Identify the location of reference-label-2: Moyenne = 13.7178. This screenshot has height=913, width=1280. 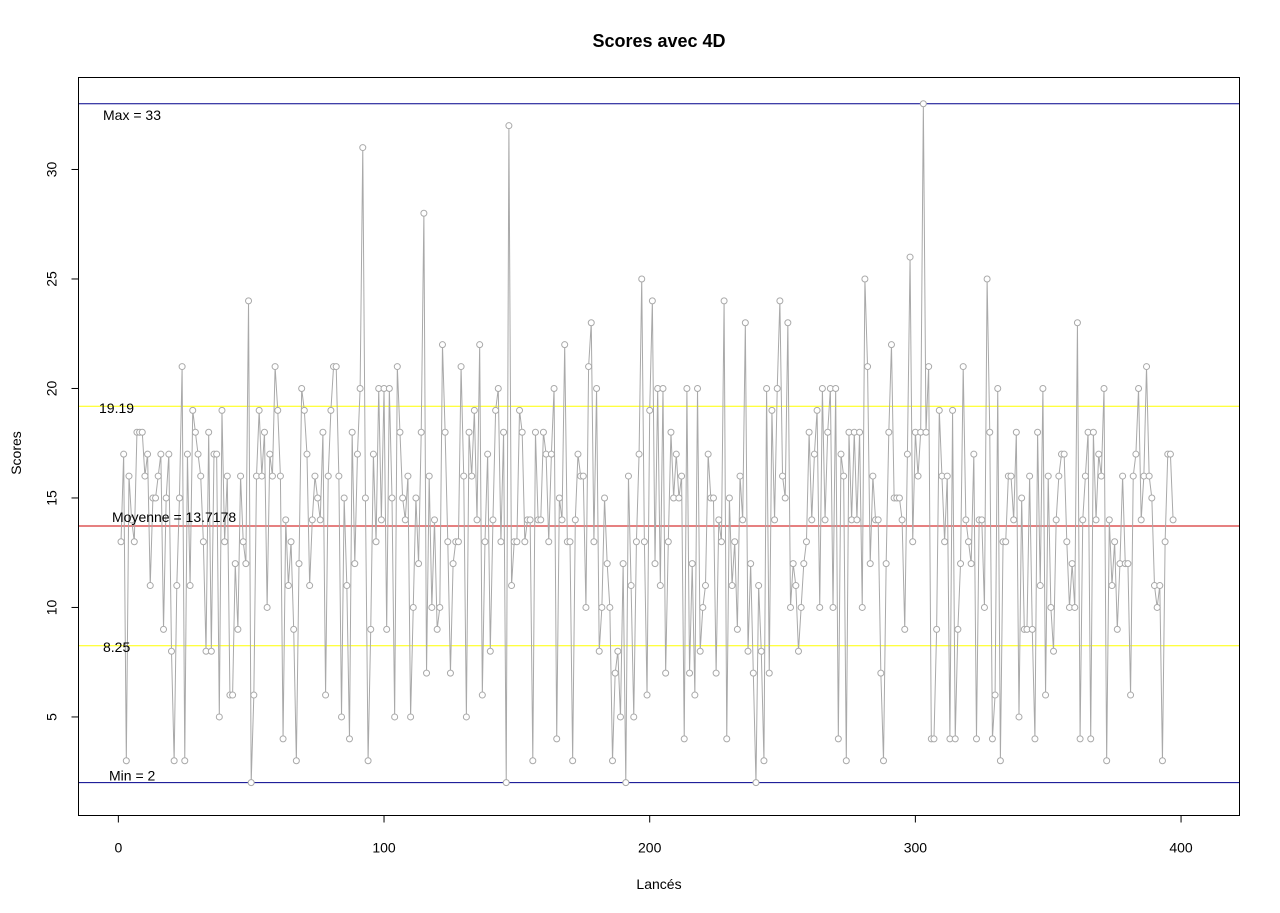
(174, 517).